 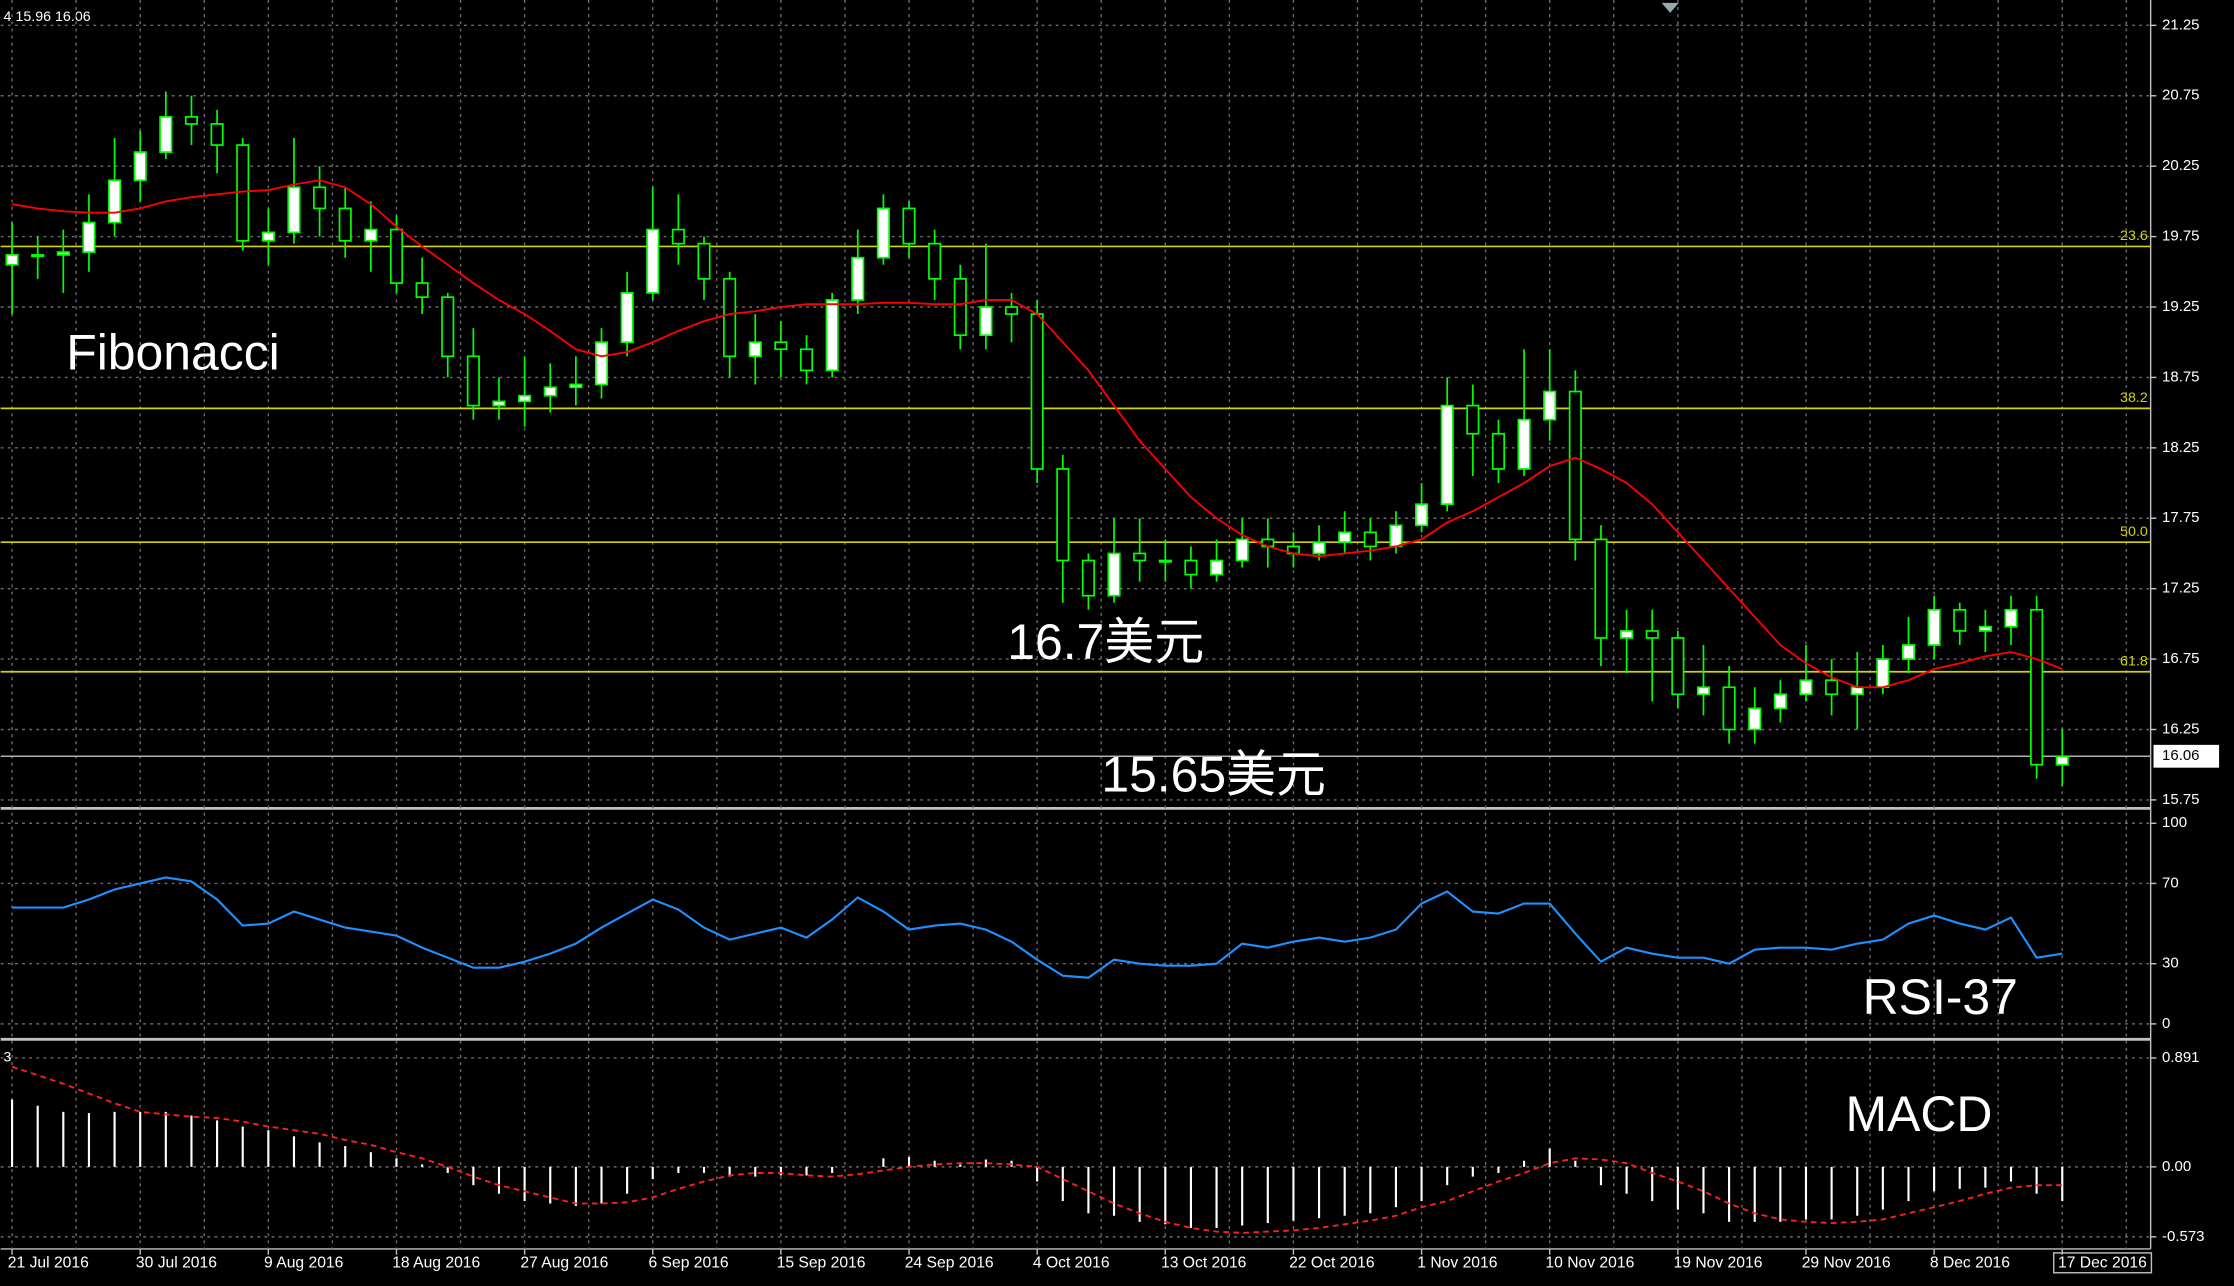 What do you see at coordinates (304, 1262) in the screenshot?
I see `x-tick-label: 9 Aug 2016` at bounding box center [304, 1262].